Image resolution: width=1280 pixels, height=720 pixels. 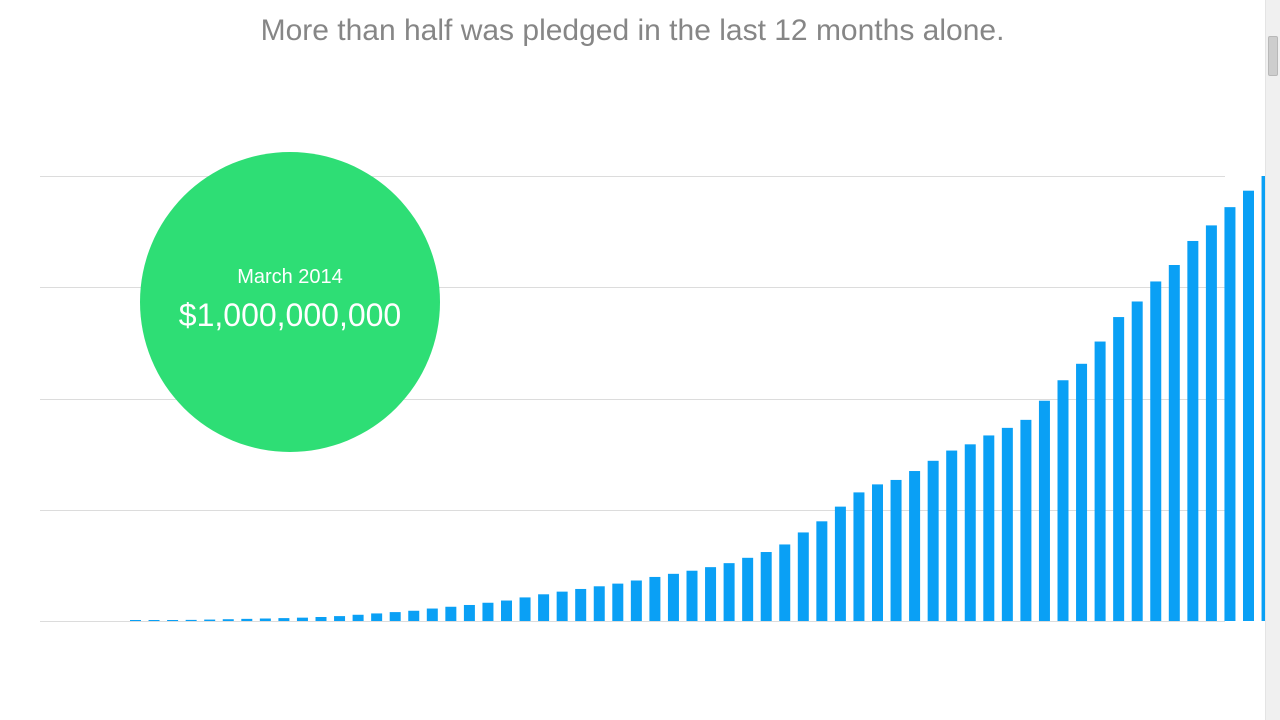 I want to click on milestone-bubble: March 2014 $1,000,000,000, so click(x=290, y=302).